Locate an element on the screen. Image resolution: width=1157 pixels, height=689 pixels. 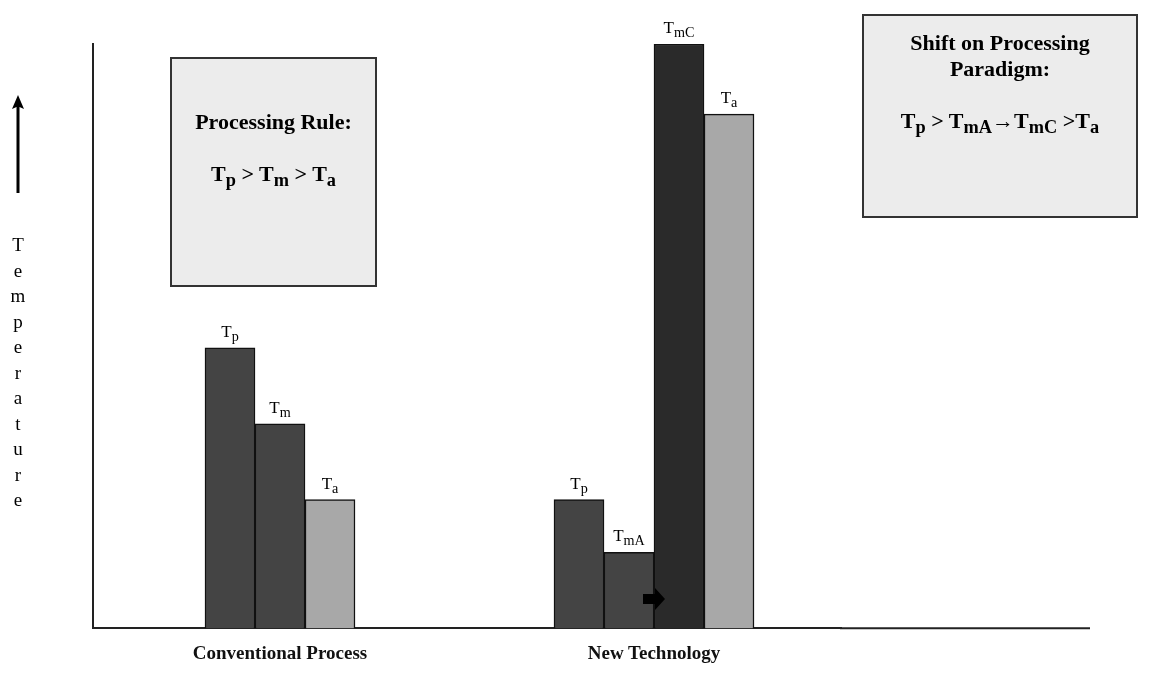
x-tick-label: Conventional Process is located at coordinates (280, 652).